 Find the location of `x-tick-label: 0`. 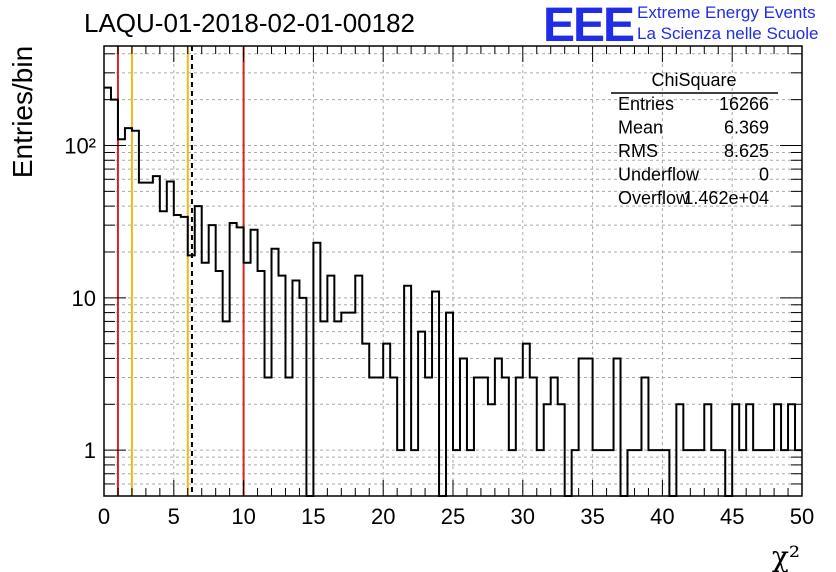

x-tick-label: 0 is located at coordinates (104, 516).